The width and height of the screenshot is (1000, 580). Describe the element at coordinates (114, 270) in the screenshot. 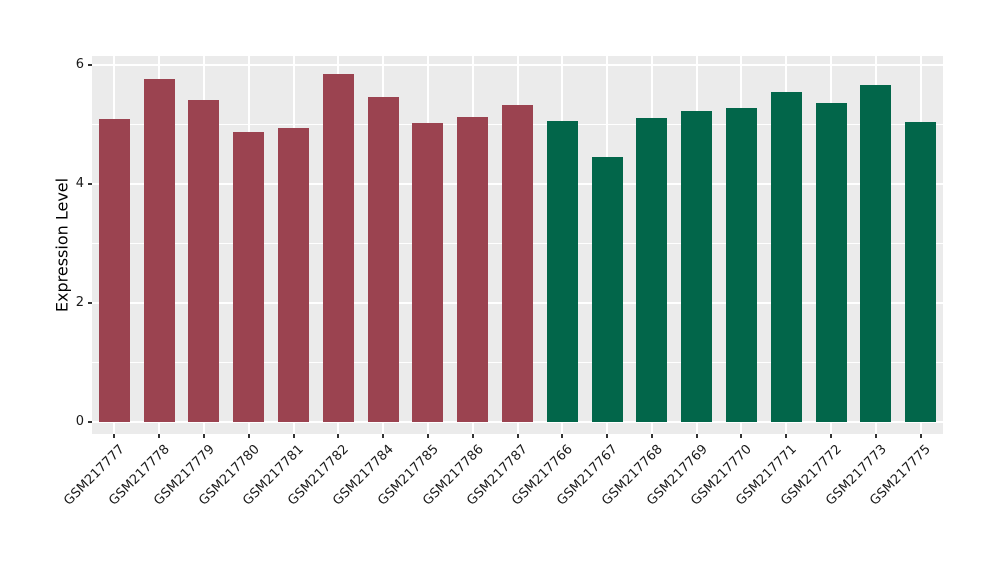

I see `bar-GSM217777` at that location.